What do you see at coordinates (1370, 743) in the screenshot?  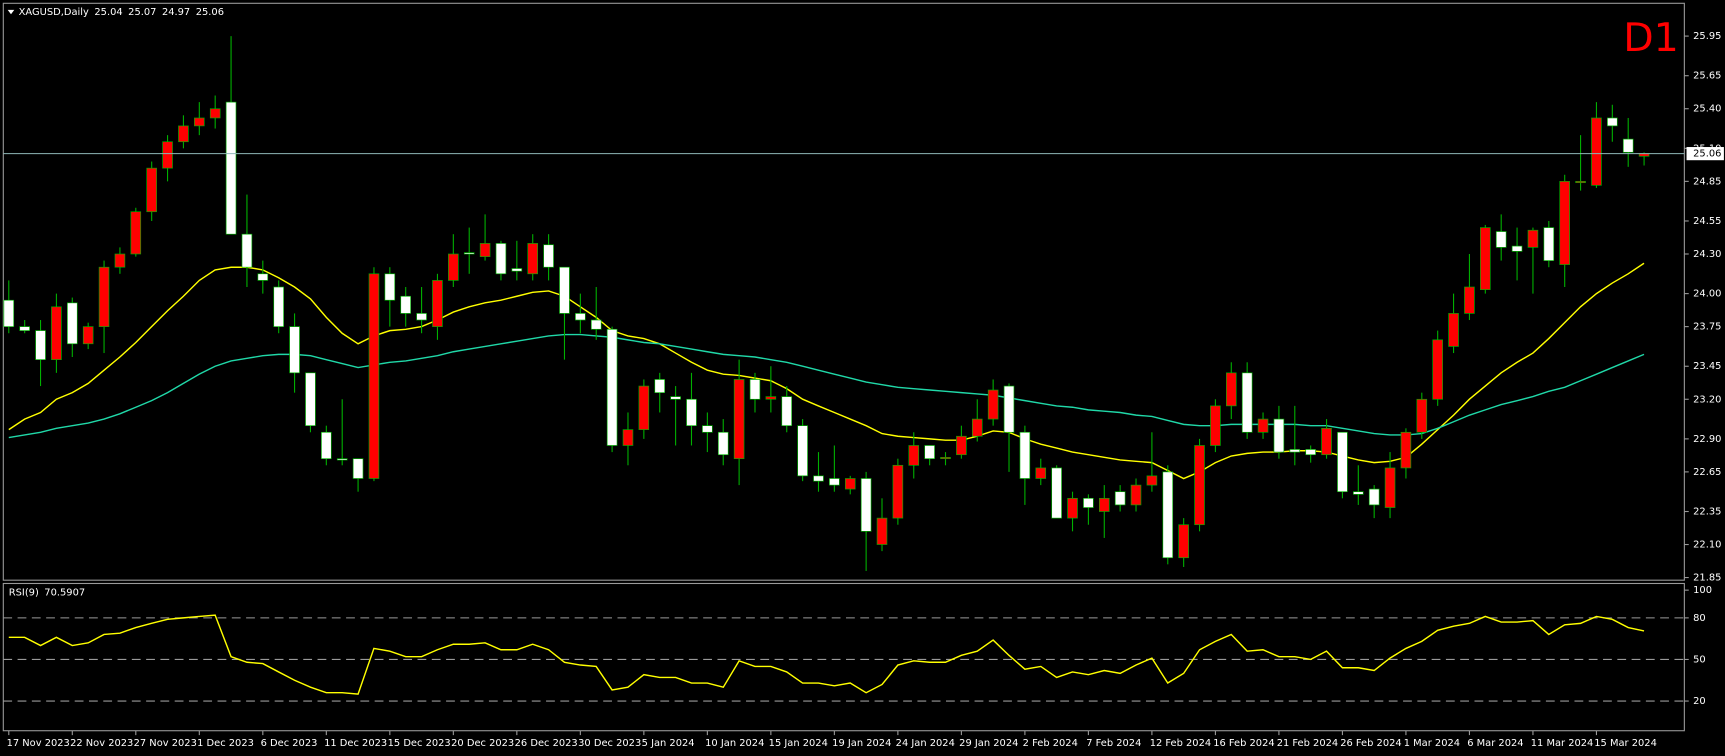 I see `x-tick-label: 26 Feb 2024` at bounding box center [1370, 743].